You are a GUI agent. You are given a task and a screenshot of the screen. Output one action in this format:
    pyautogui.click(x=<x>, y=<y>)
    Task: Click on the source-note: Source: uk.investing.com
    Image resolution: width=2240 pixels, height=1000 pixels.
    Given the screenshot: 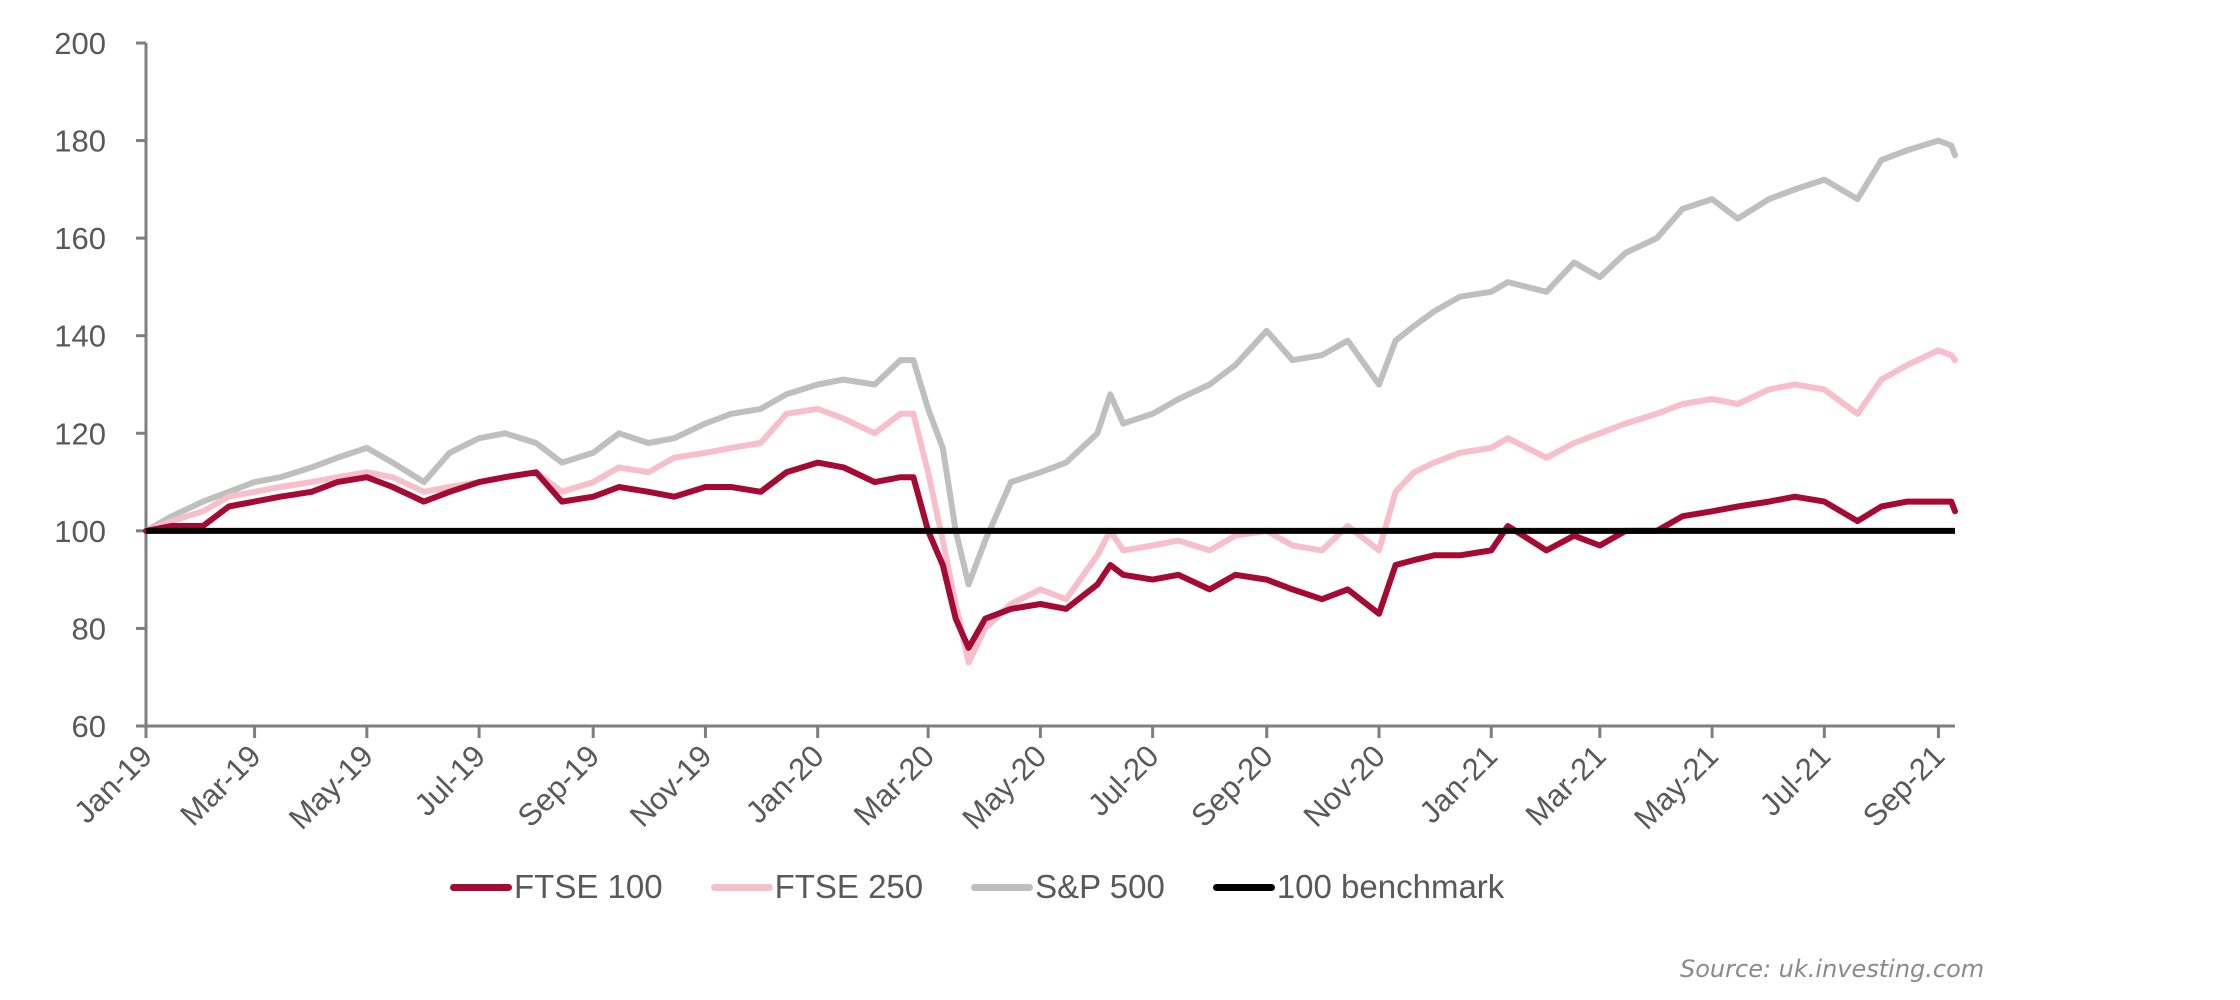 What is the action you would take?
    pyautogui.click(x=1832, y=969)
    